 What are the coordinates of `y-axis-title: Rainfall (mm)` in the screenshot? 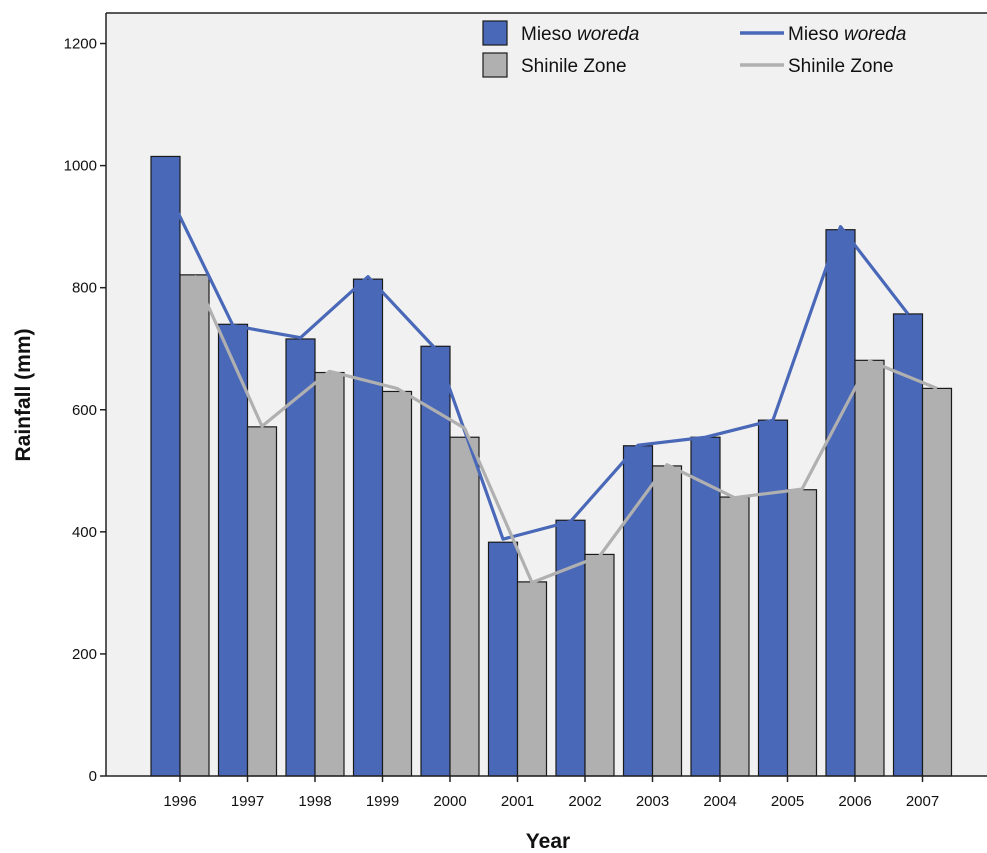 It's located at (23, 394).